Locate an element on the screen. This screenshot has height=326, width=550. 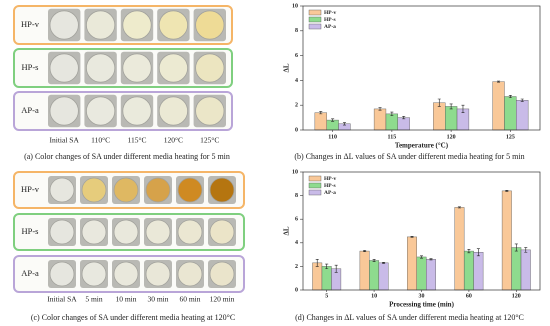
column-label: 10 min is located at coordinates (125, 299).